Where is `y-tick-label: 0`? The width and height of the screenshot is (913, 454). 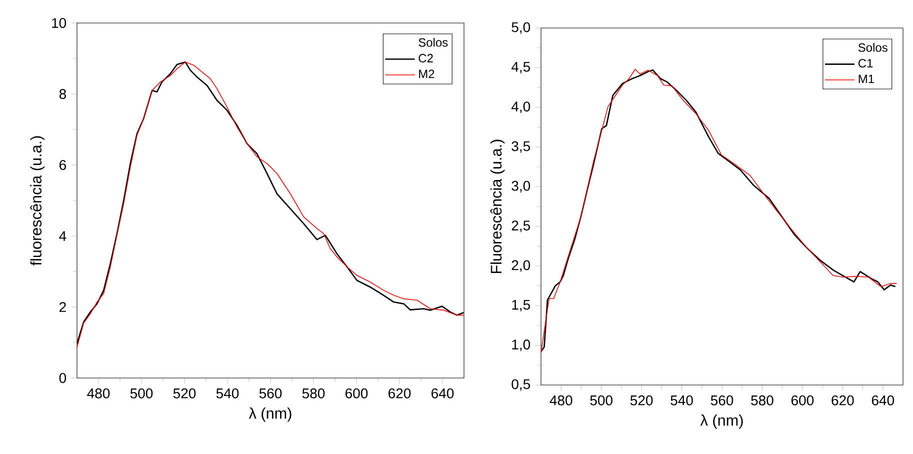
y-tick-label: 0 is located at coordinates (62, 378).